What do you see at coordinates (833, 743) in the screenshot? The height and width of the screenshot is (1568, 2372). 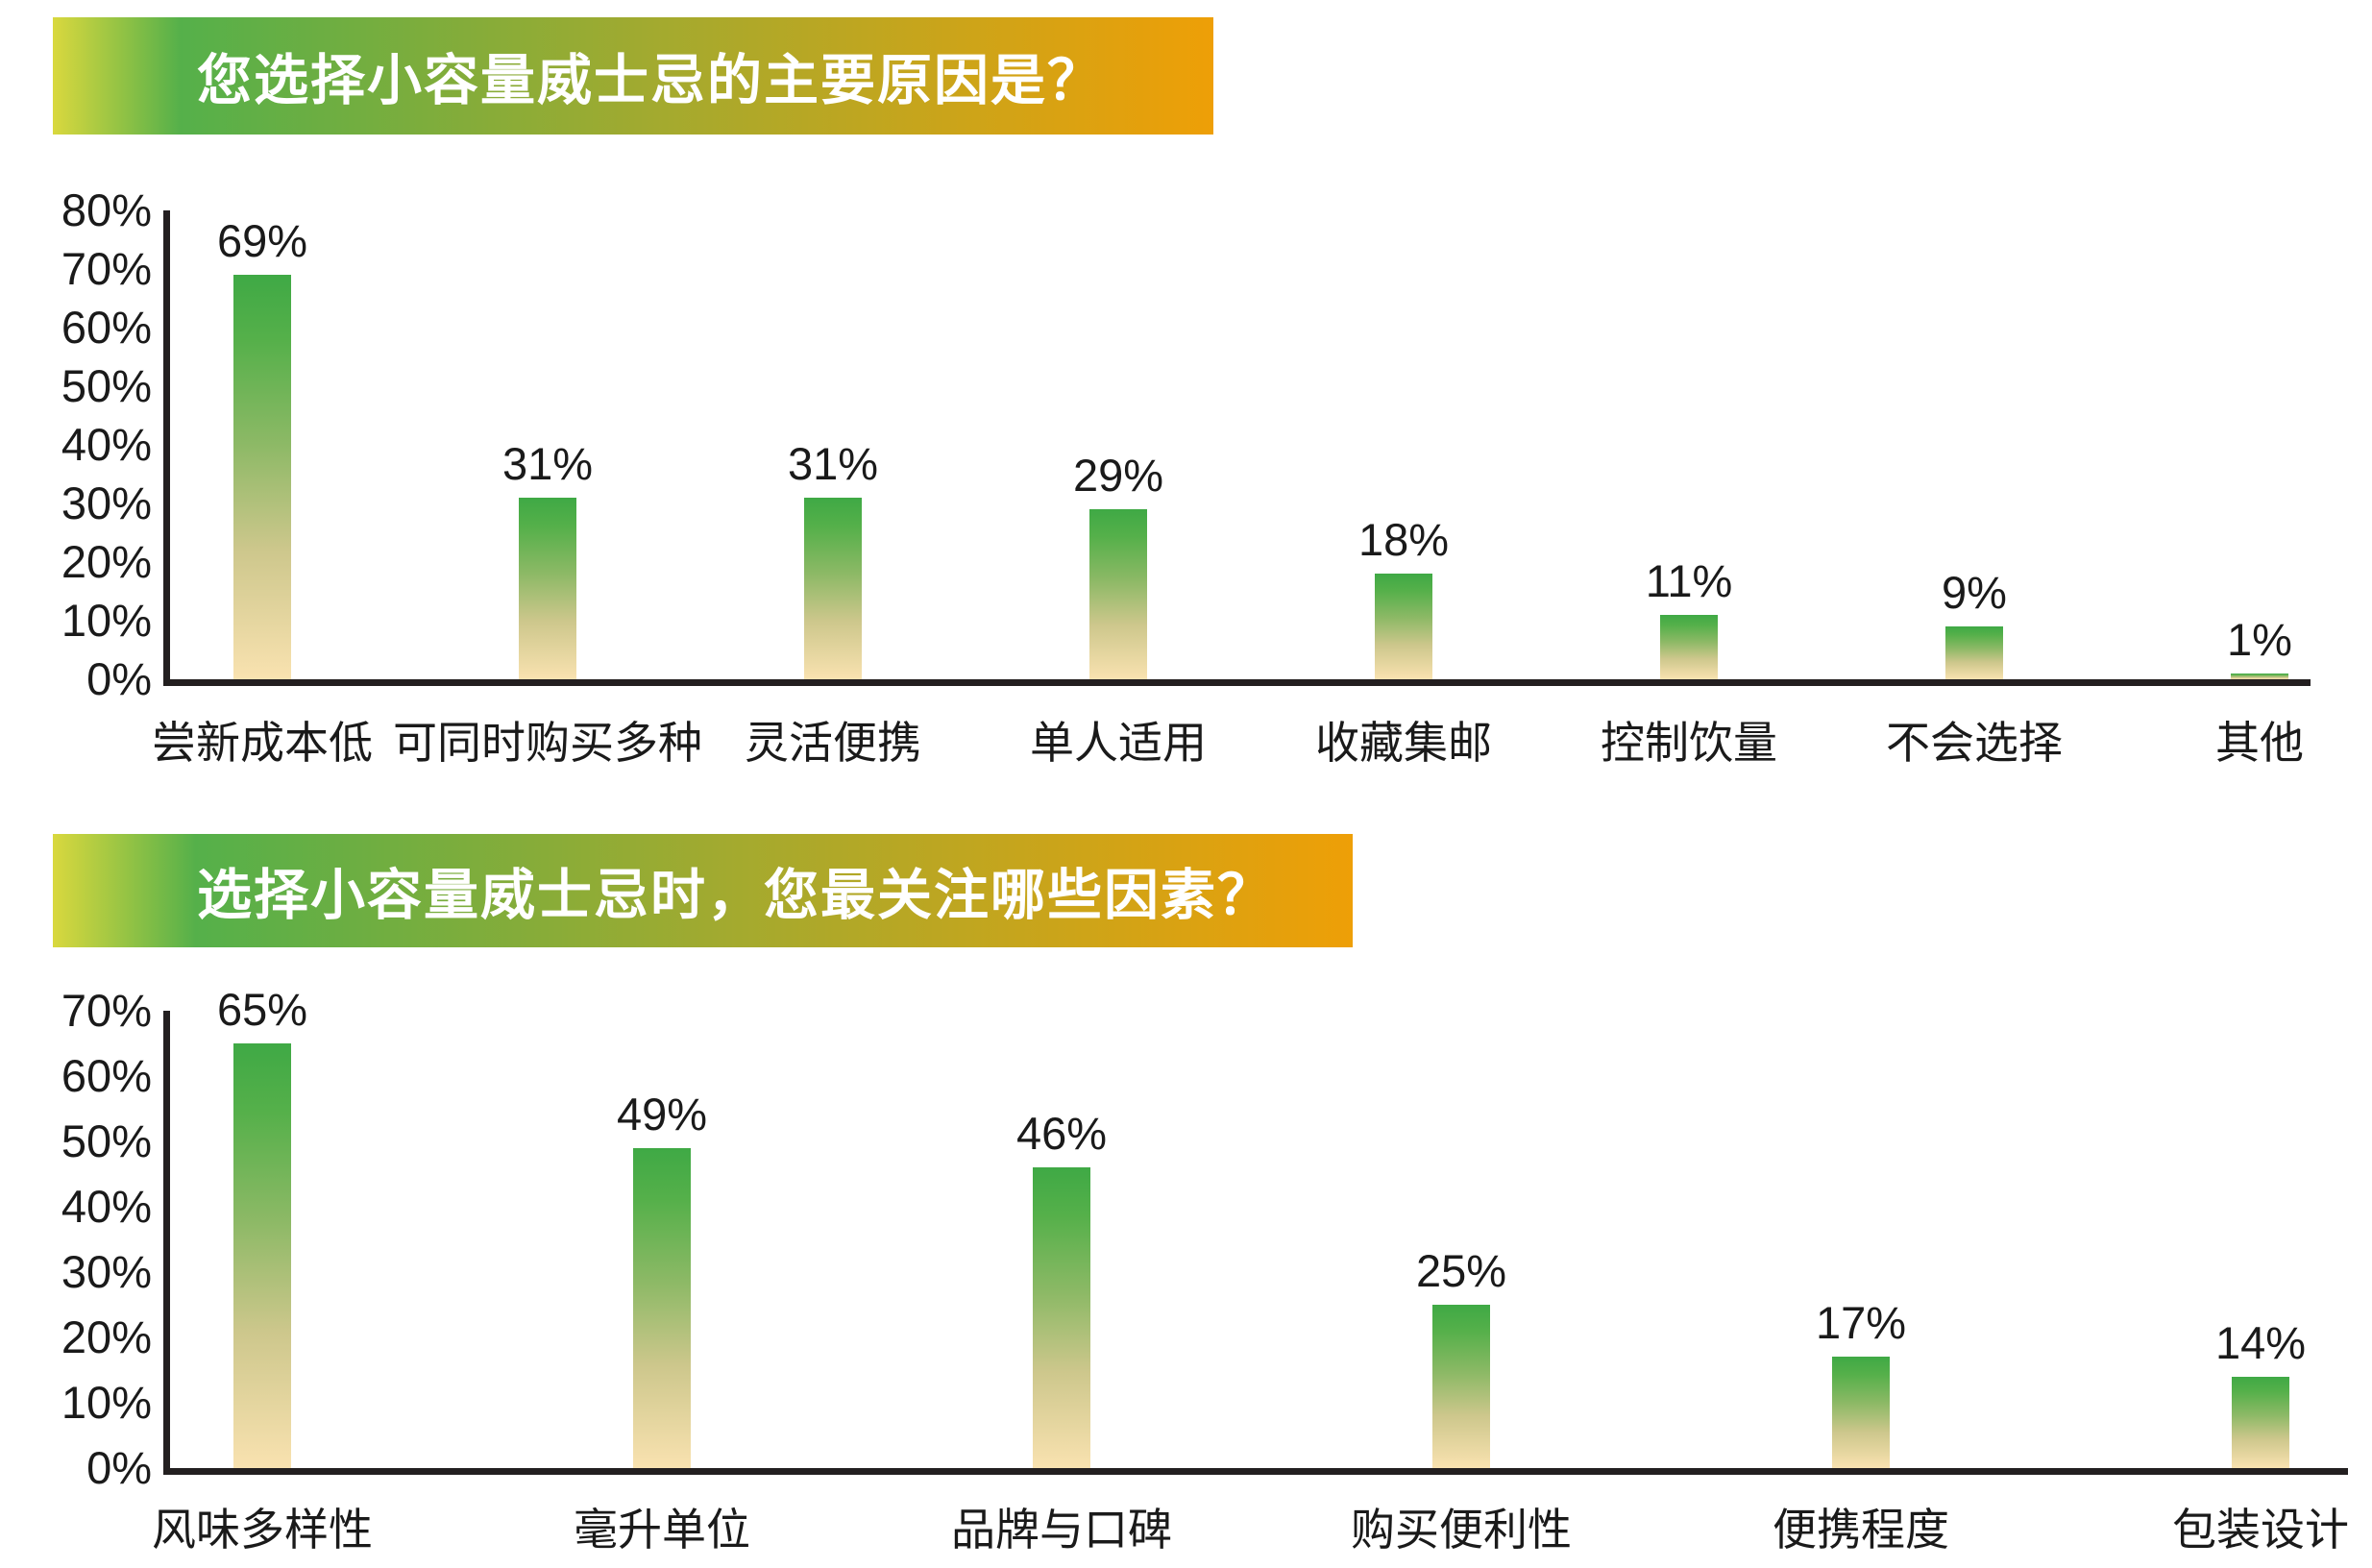 I see `category-label: 灵活便携` at bounding box center [833, 743].